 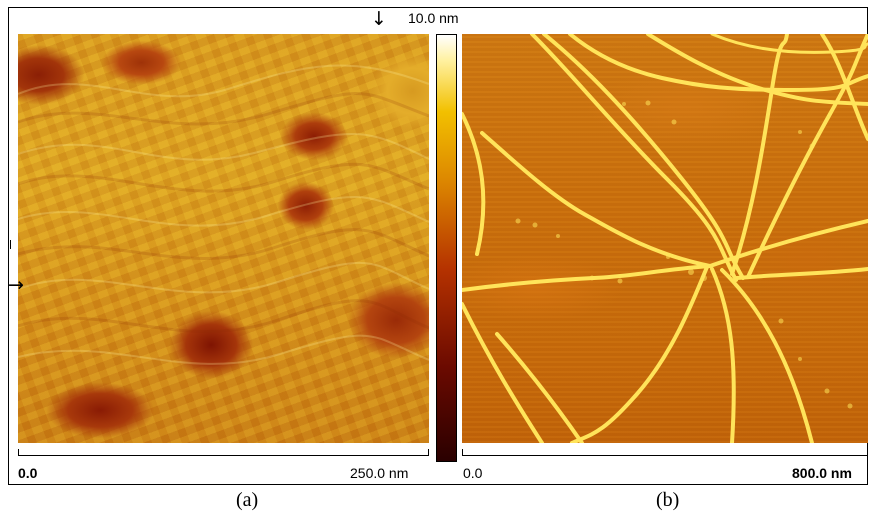 What do you see at coordinates (433, 18) in the screenshot?
I see `colorbar-max-label: 10.0 nm` at bounding box center [433, 18].